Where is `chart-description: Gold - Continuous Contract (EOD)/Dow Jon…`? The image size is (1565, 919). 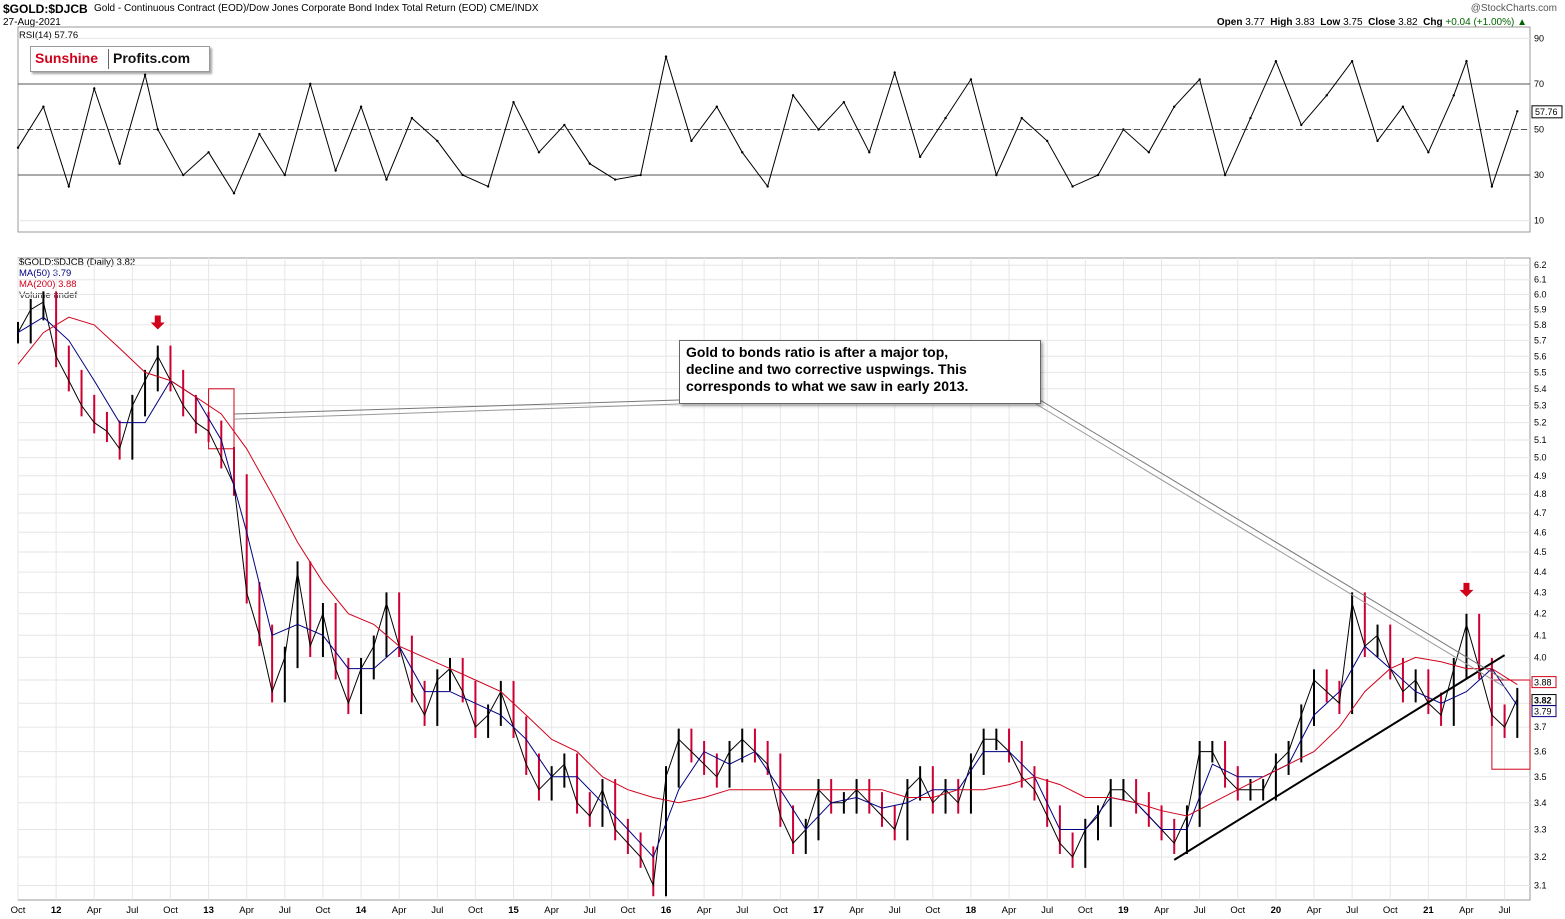
chart-description: Gold - Continuous Contract (EOD)/Dow Jon… is located at coordinates (316, 8).